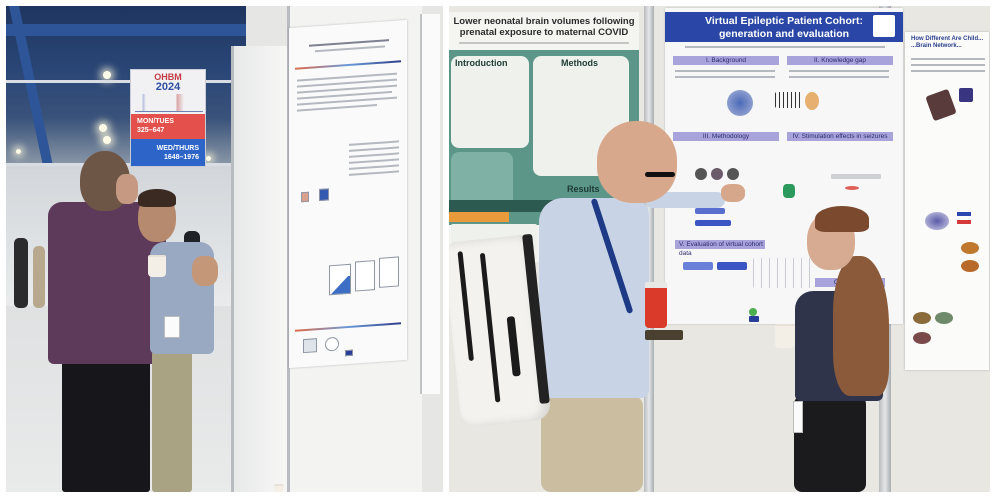 This screenshot has height=498, width=996. What do you see at coordinates (126, 30) in the screenshot?
I see `ceiling-beam` at bounding box center [126, 30].